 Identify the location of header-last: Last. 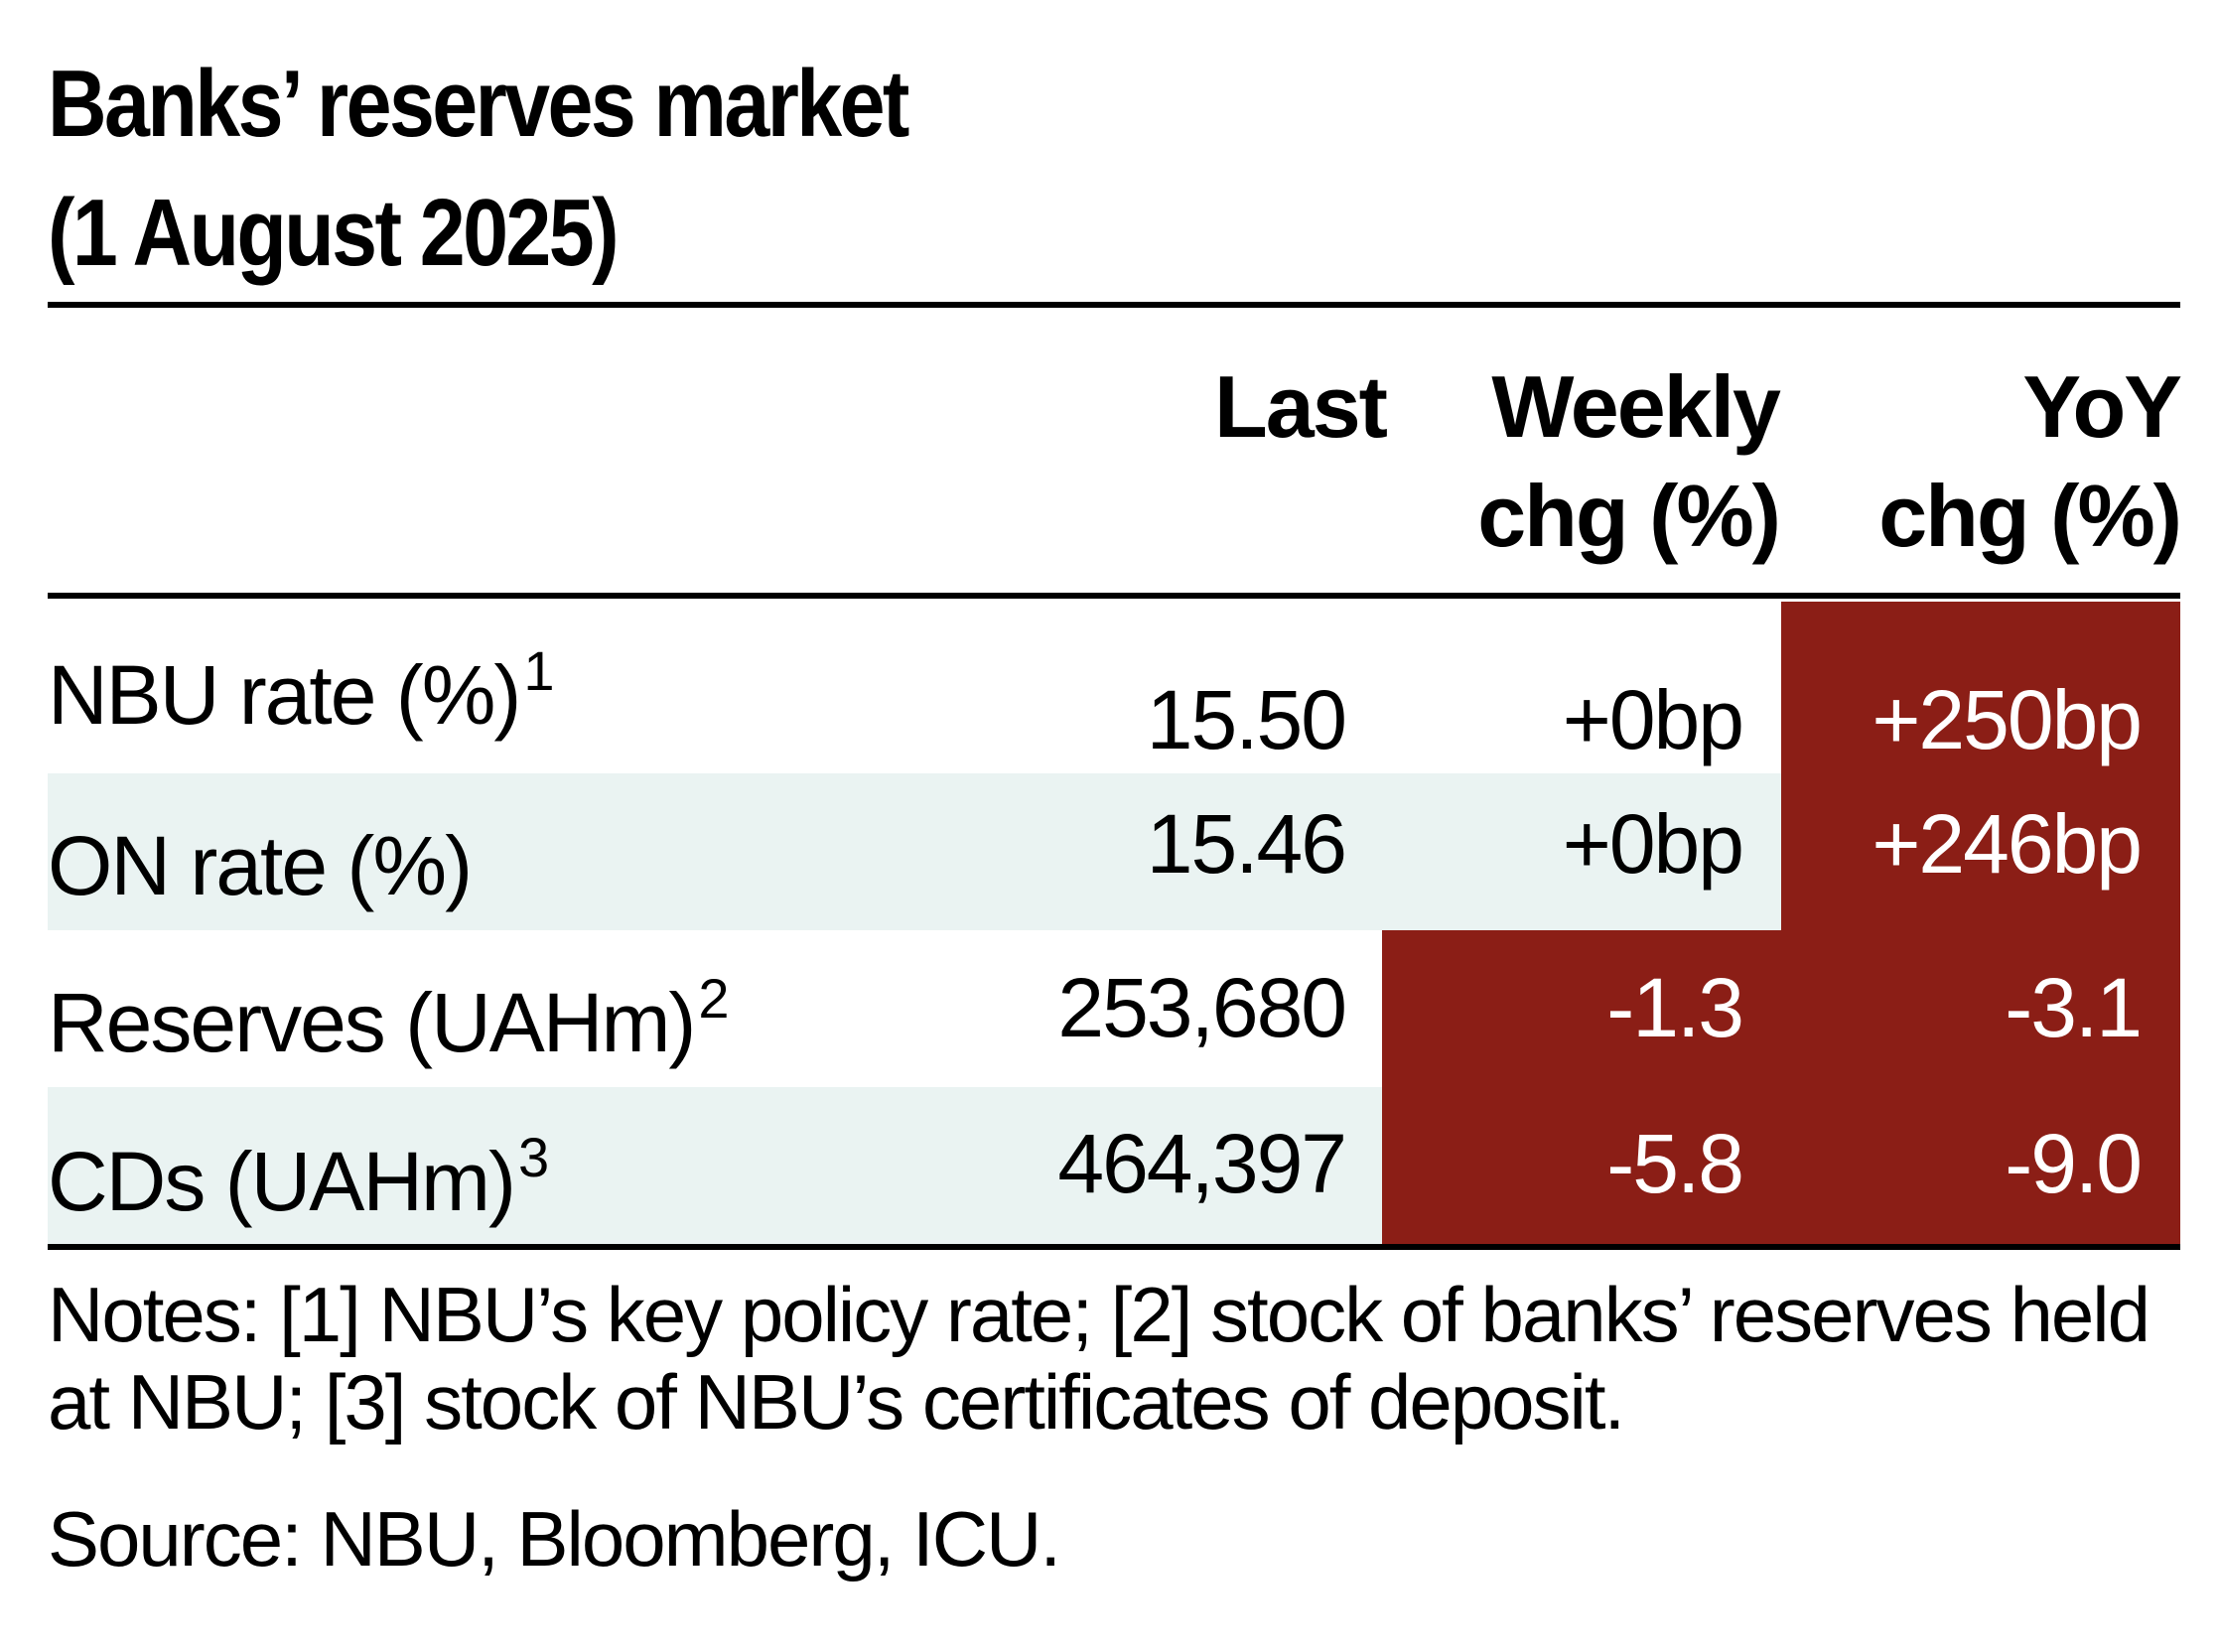
(1240, 407).